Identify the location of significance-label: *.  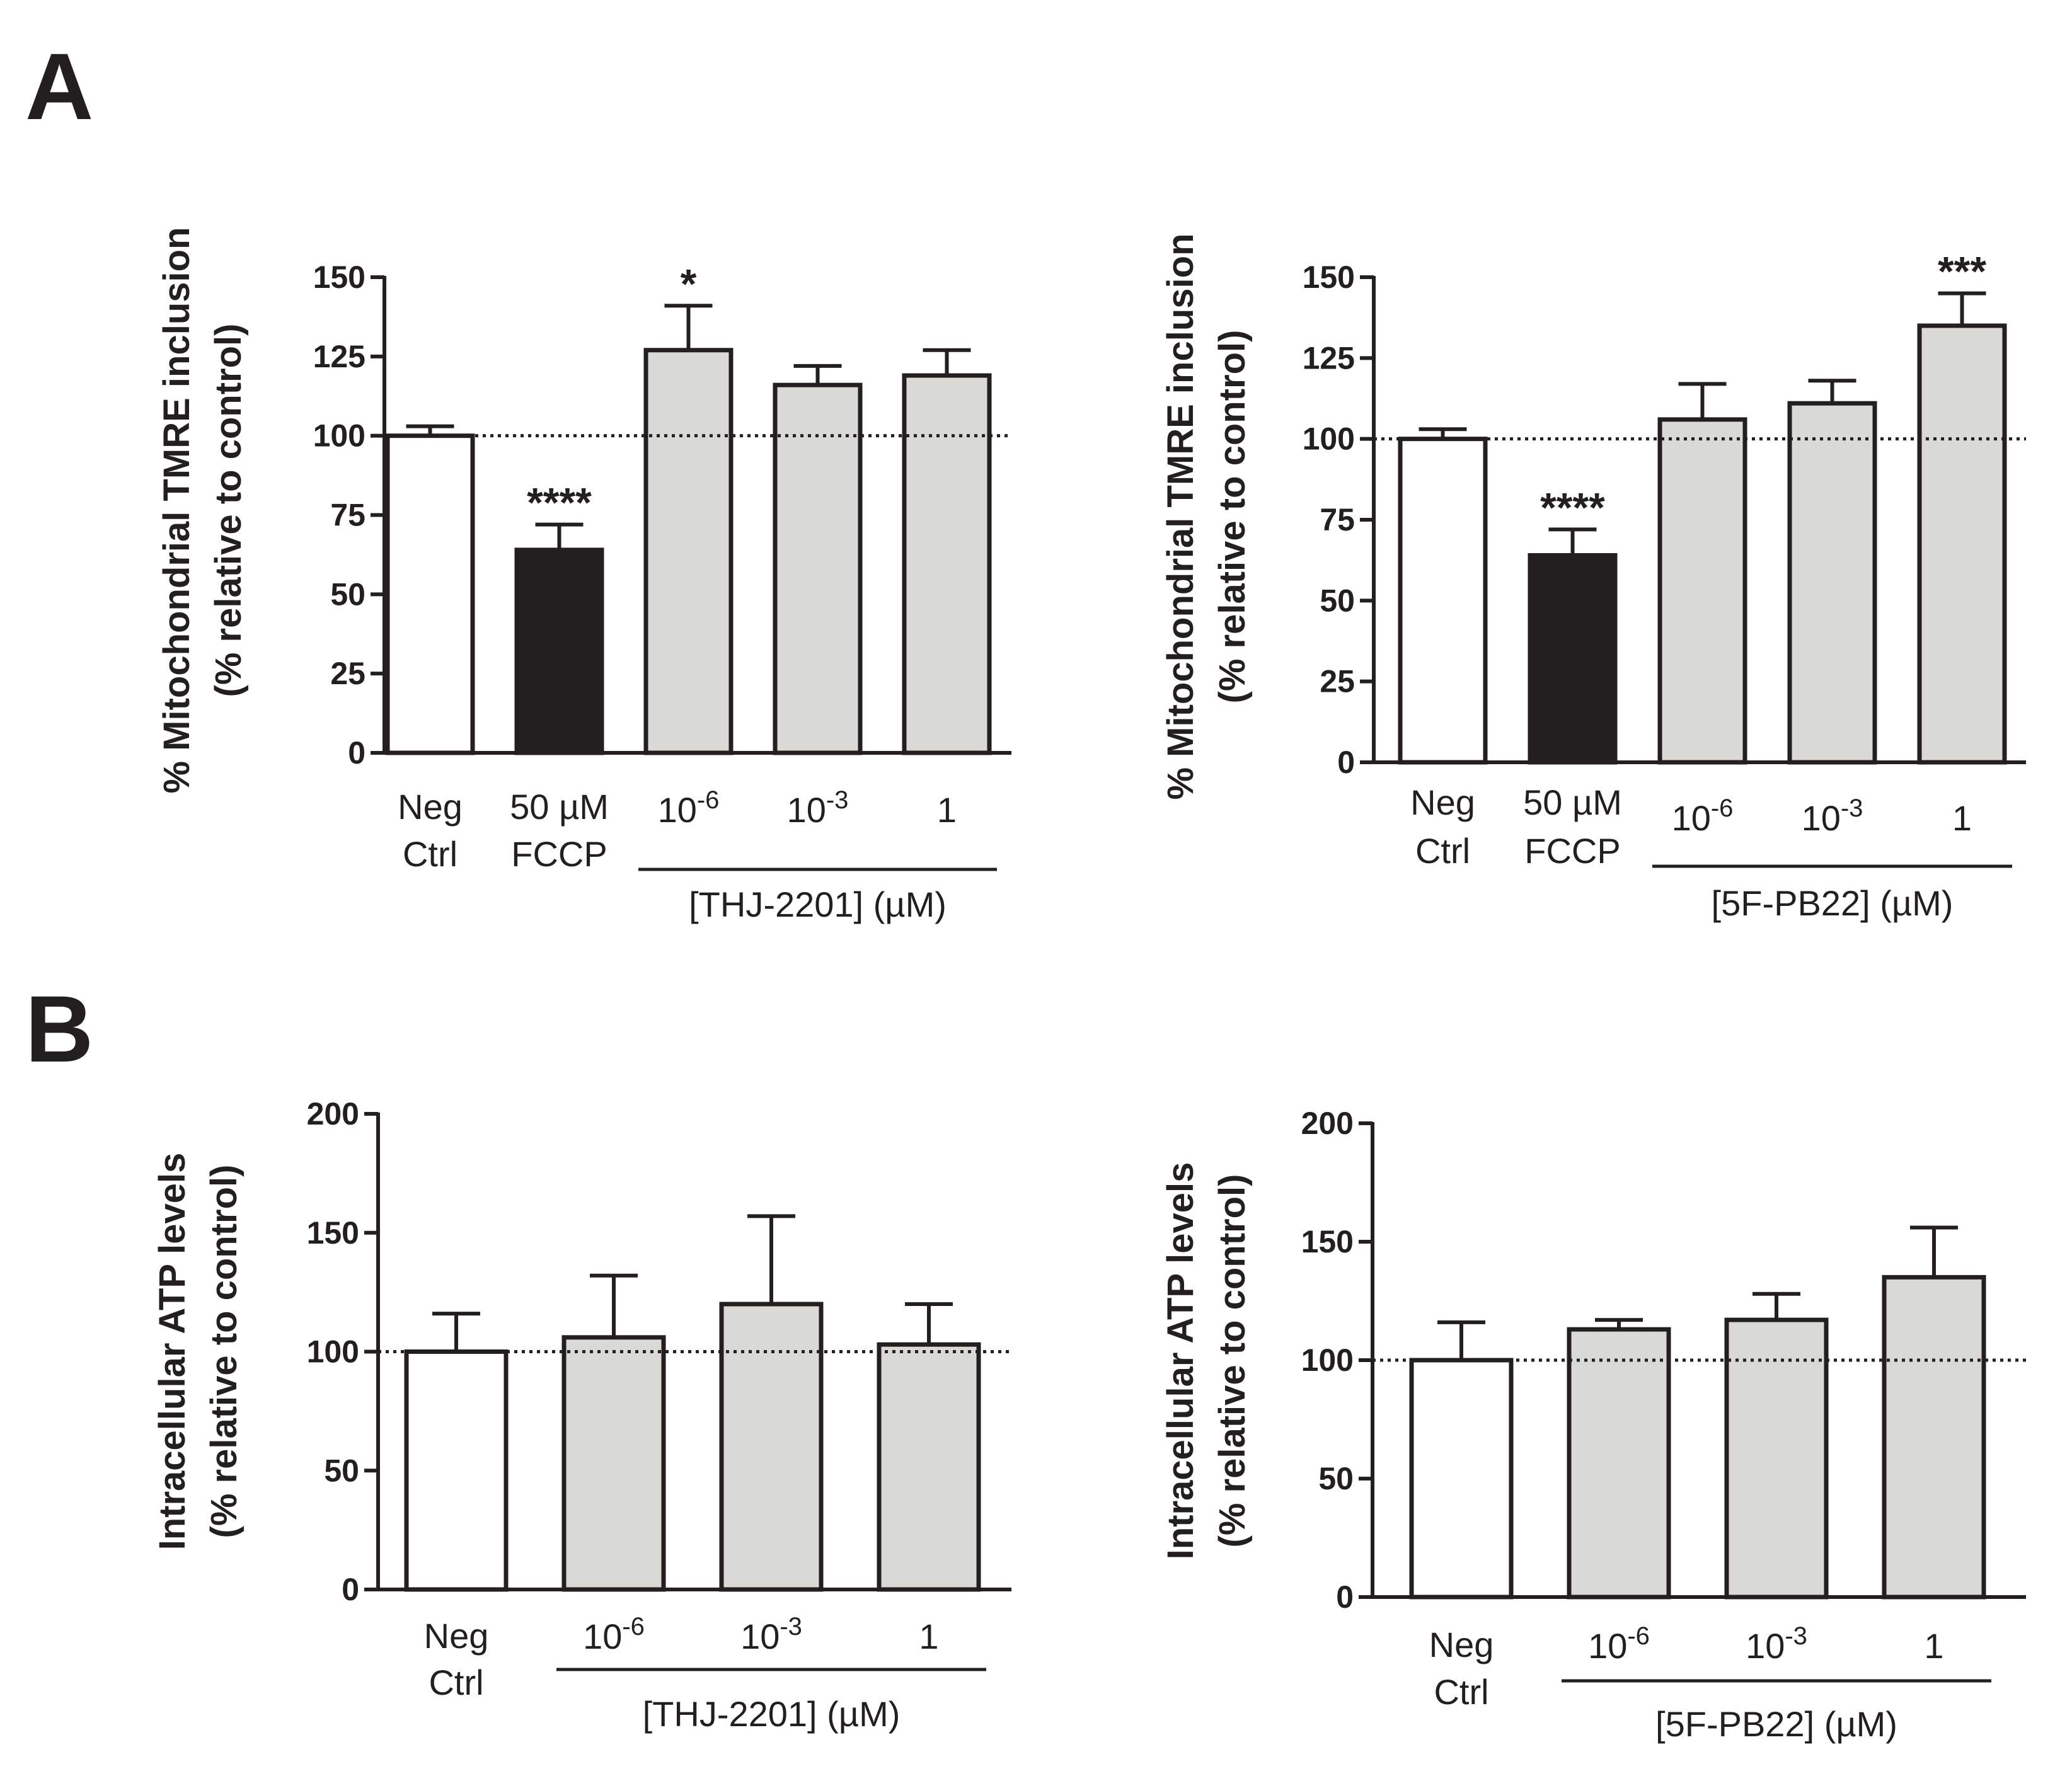
(689, 284).